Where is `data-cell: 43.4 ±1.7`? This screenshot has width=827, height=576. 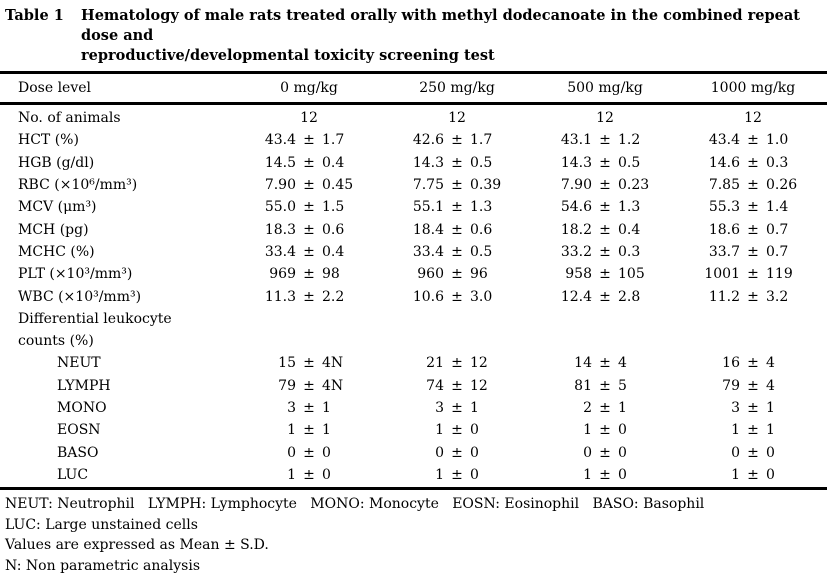
data-cell: 43.4 ±1.7 is located at coordinates (309, 140).